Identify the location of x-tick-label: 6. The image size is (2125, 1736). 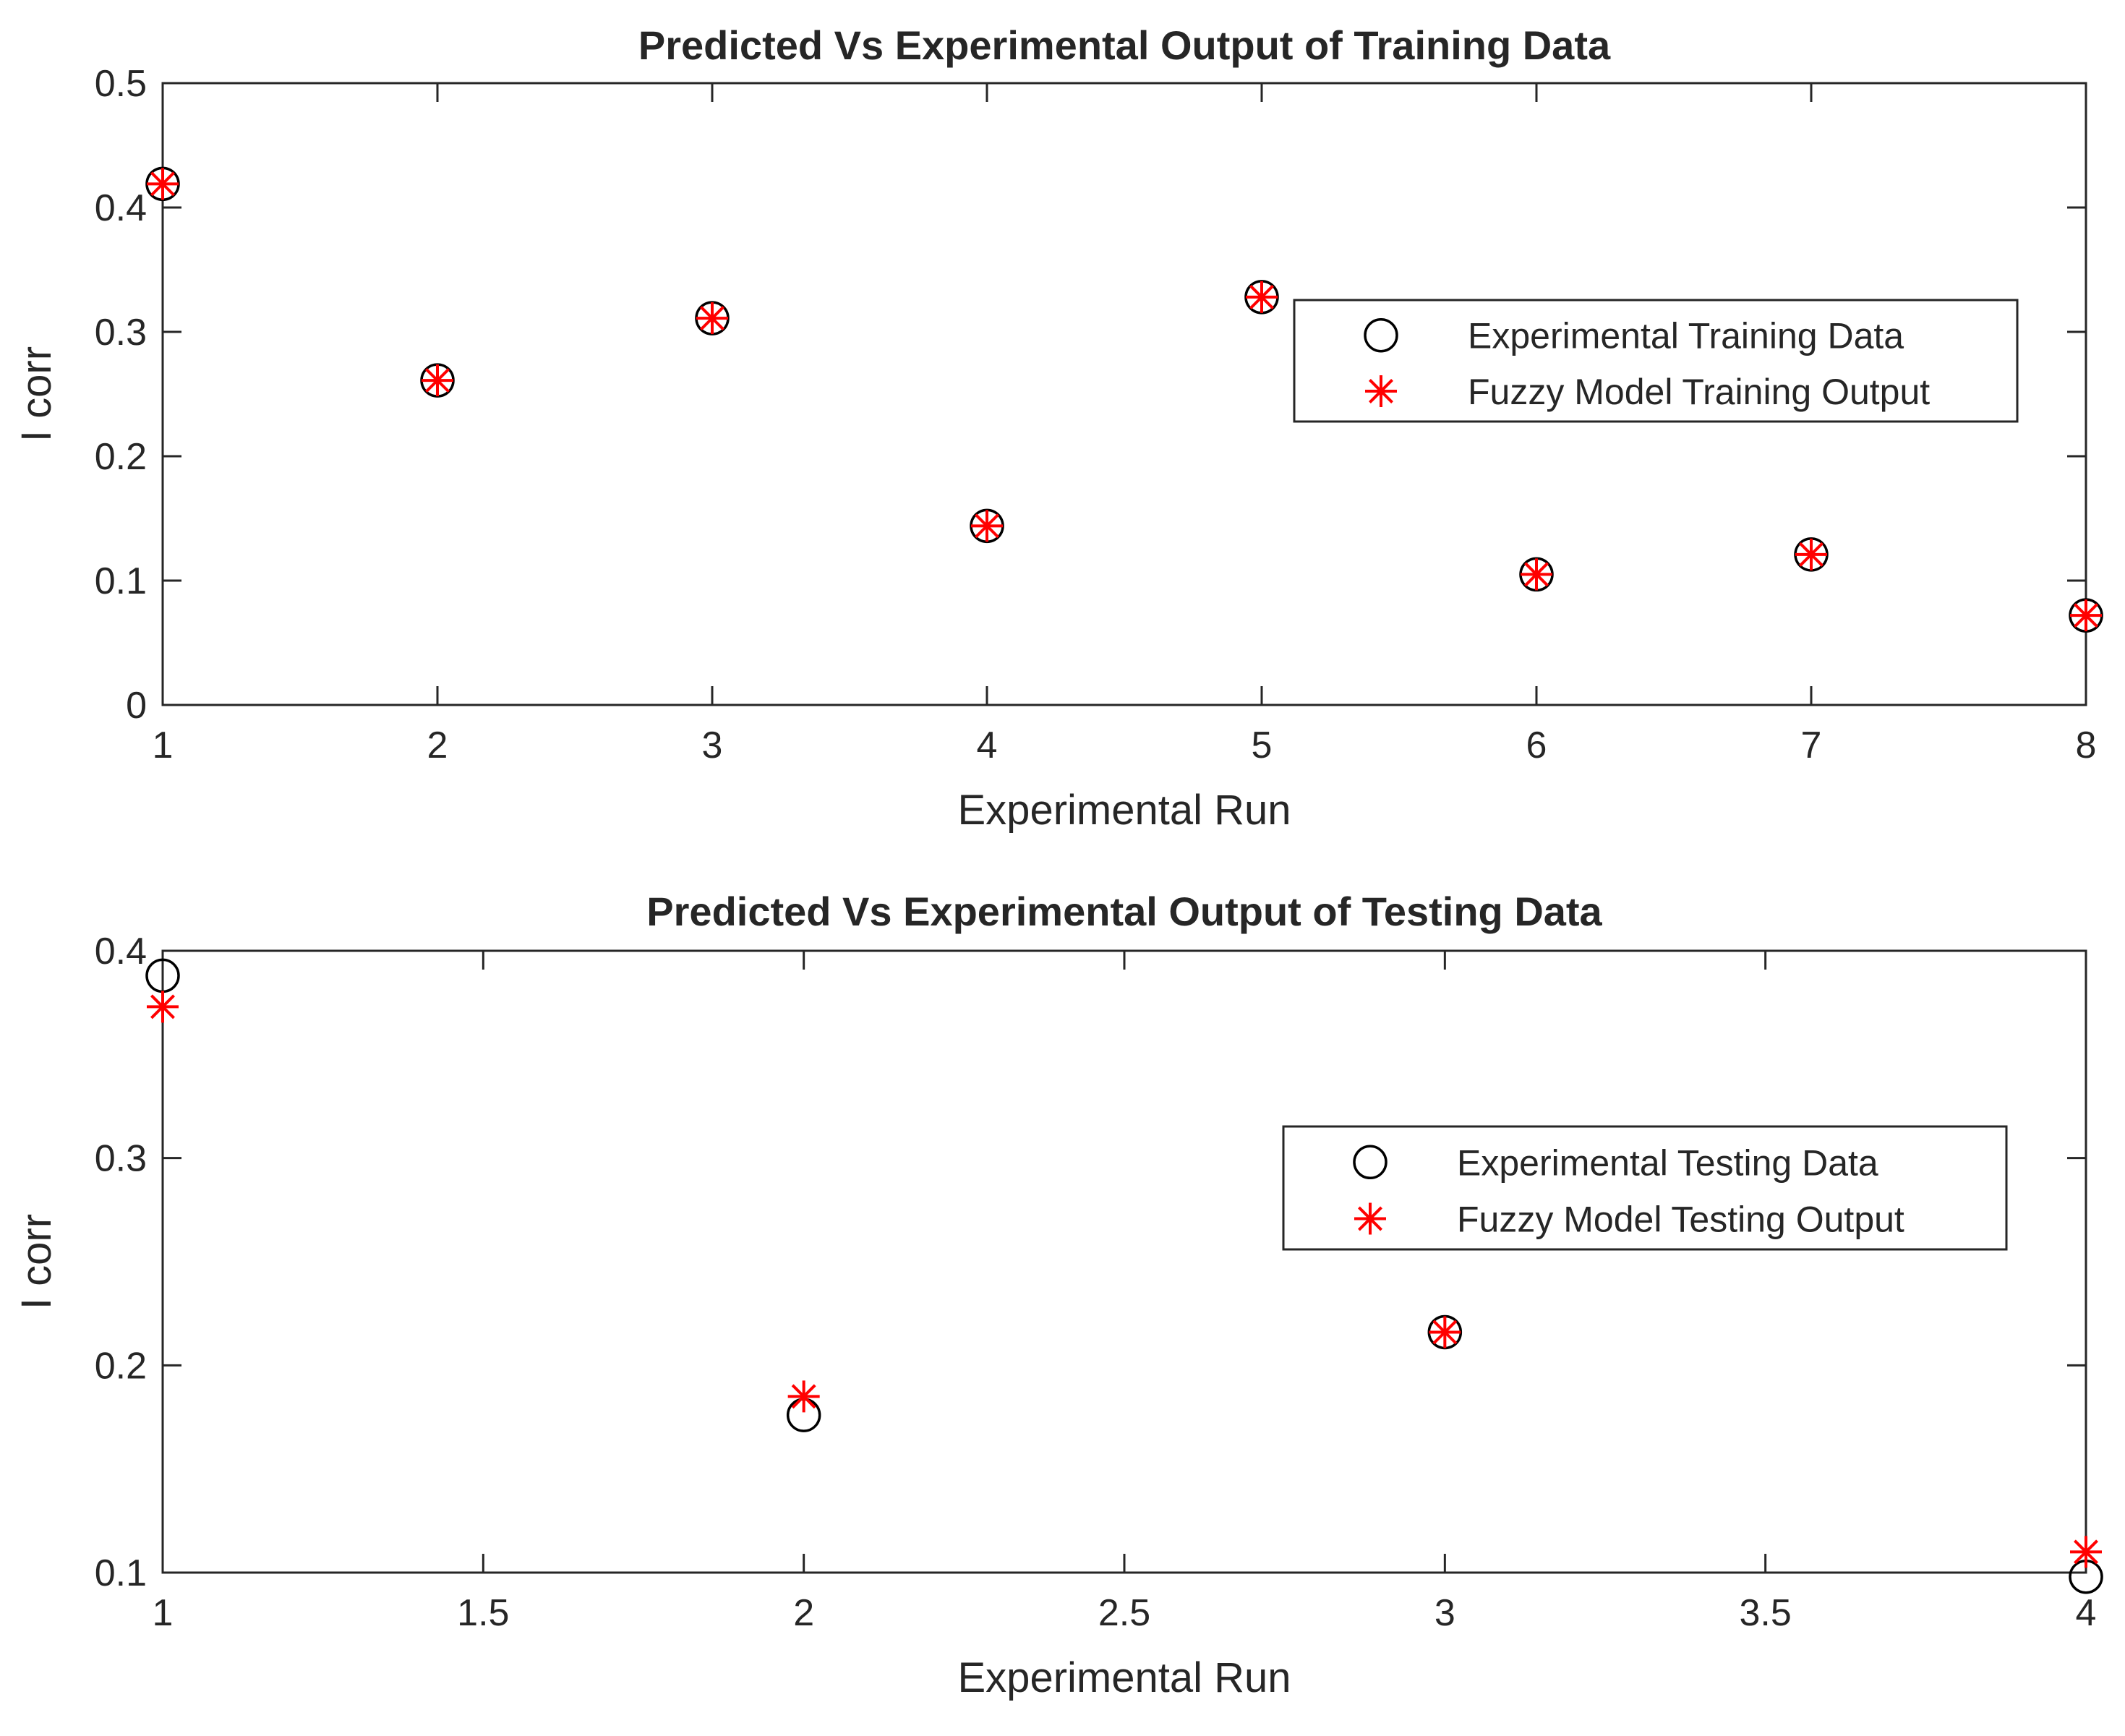
(1536, 745).